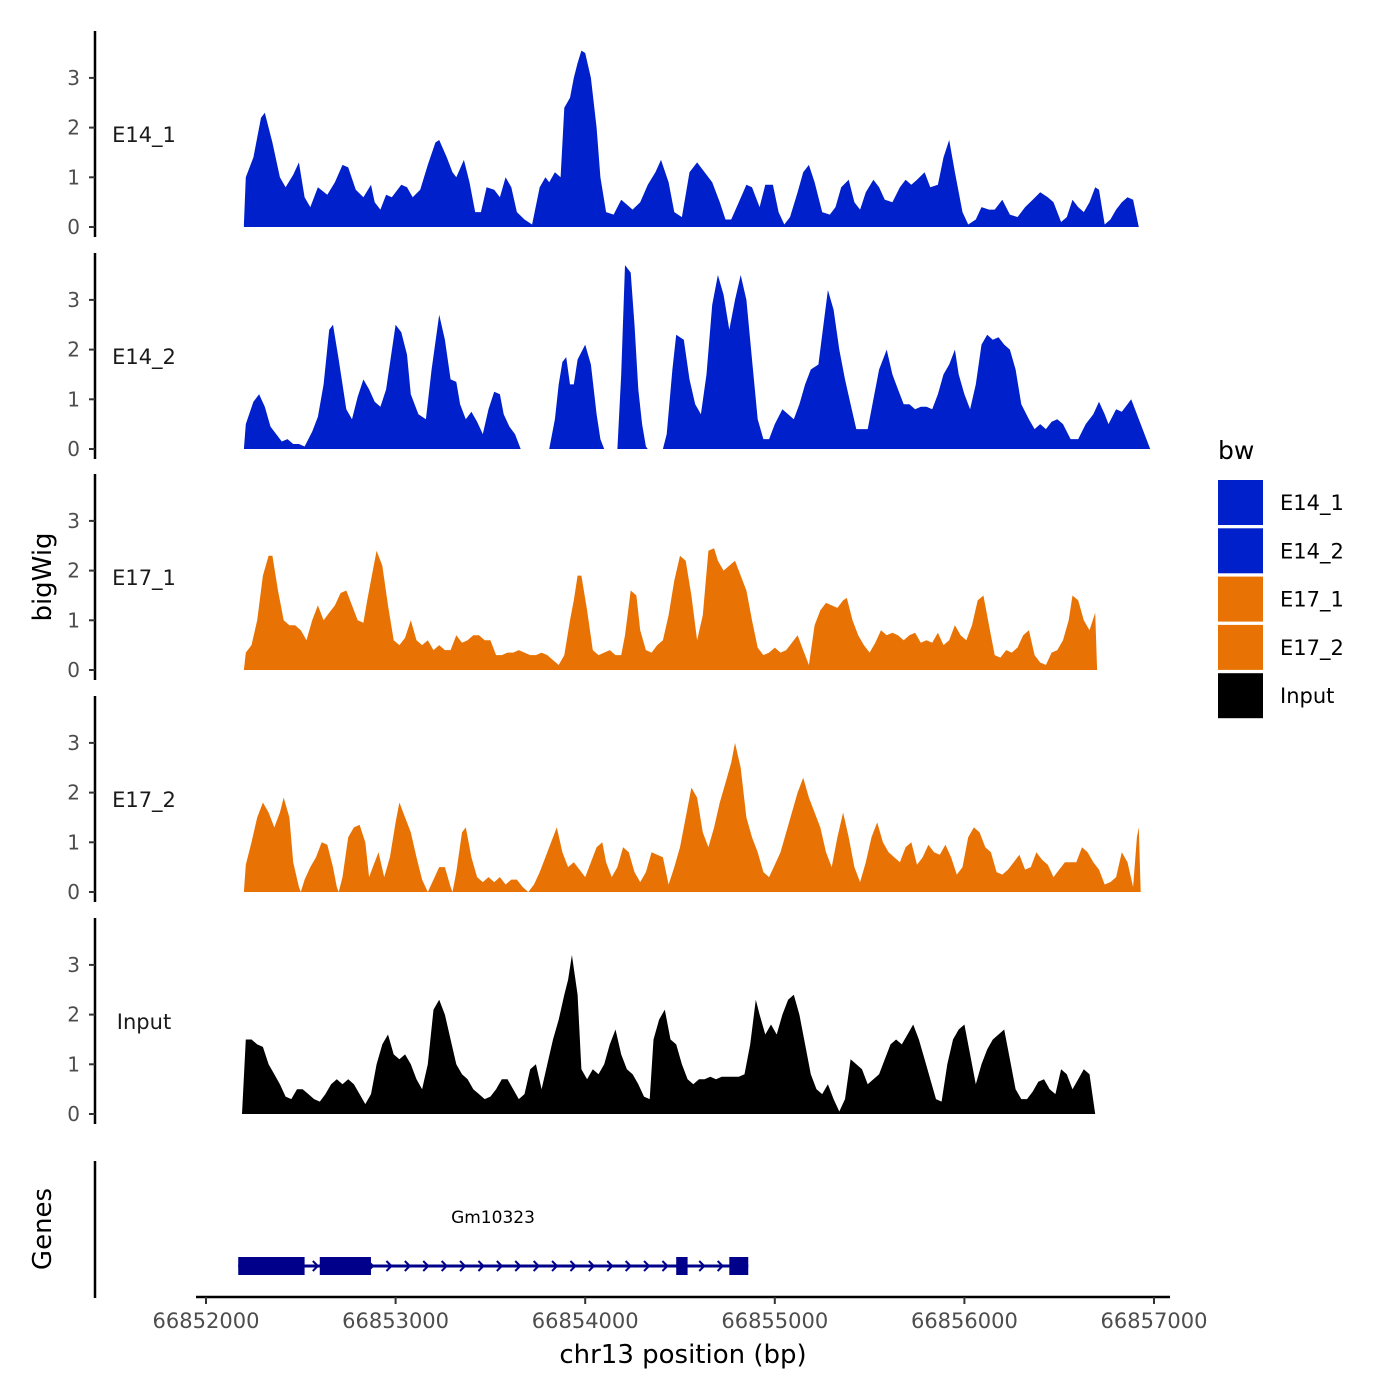 The width and height of the screenshot is (1400, 1400). I want to click on legend-swatch-Input, so click(1240, 696).